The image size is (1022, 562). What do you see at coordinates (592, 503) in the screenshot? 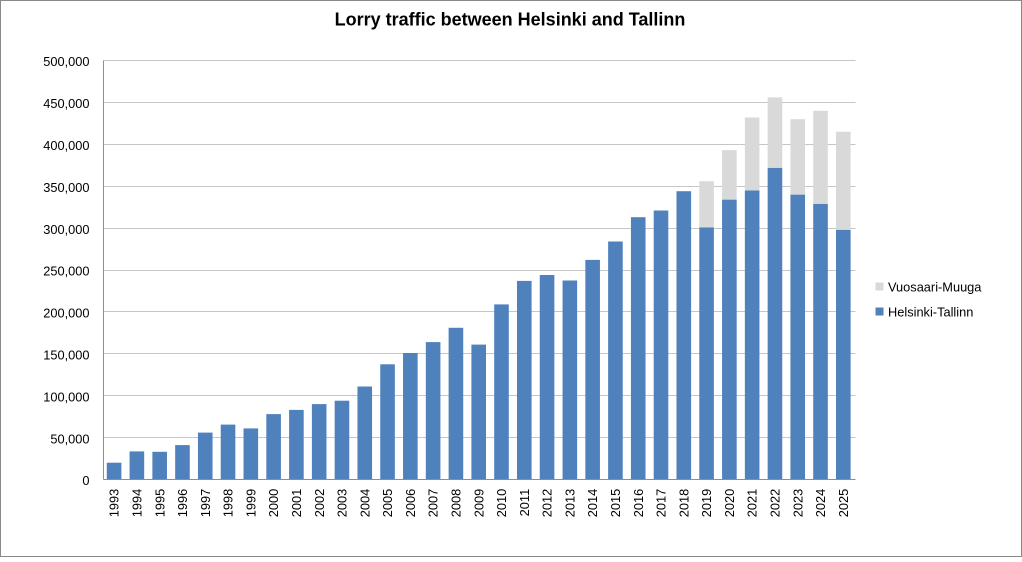
I see `svg-text: 2014` at bounding box center [592, 503].